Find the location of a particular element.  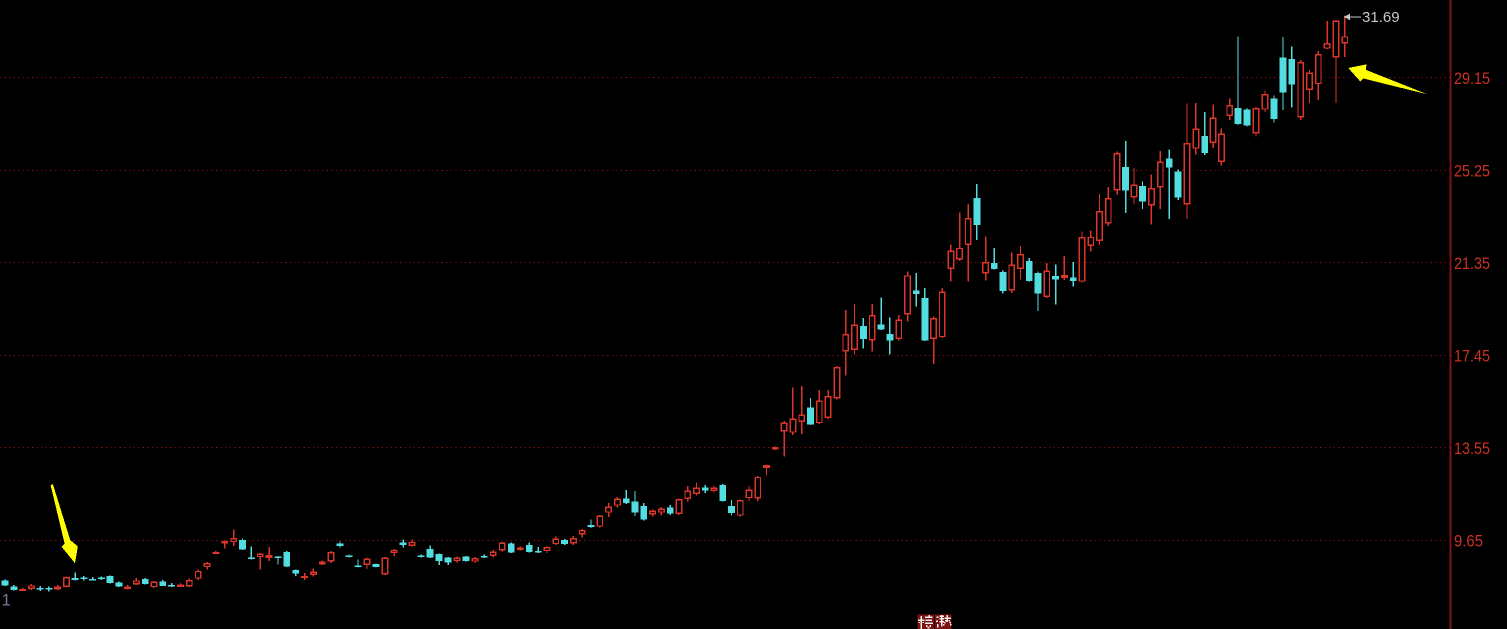

svg-text: 29.15 is located at coordinates (1472, 78).